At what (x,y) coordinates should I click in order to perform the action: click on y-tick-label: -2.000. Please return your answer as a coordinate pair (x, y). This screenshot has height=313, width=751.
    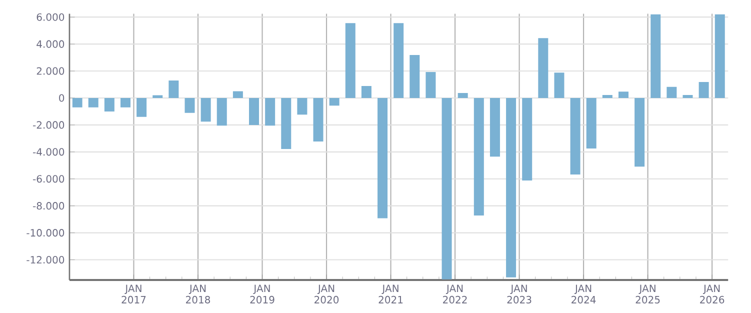
    Looking at the image, I should click on (48, 125).